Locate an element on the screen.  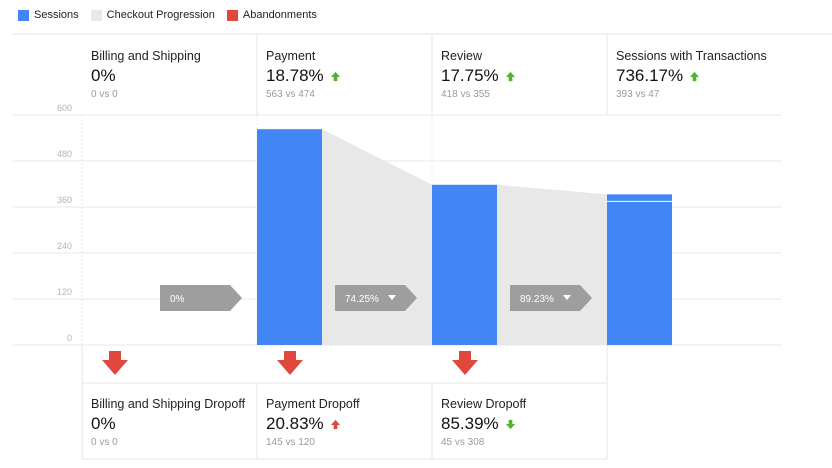
legend-item-checkout-progression: Checkout Progression is located at coordinates (152, 15).